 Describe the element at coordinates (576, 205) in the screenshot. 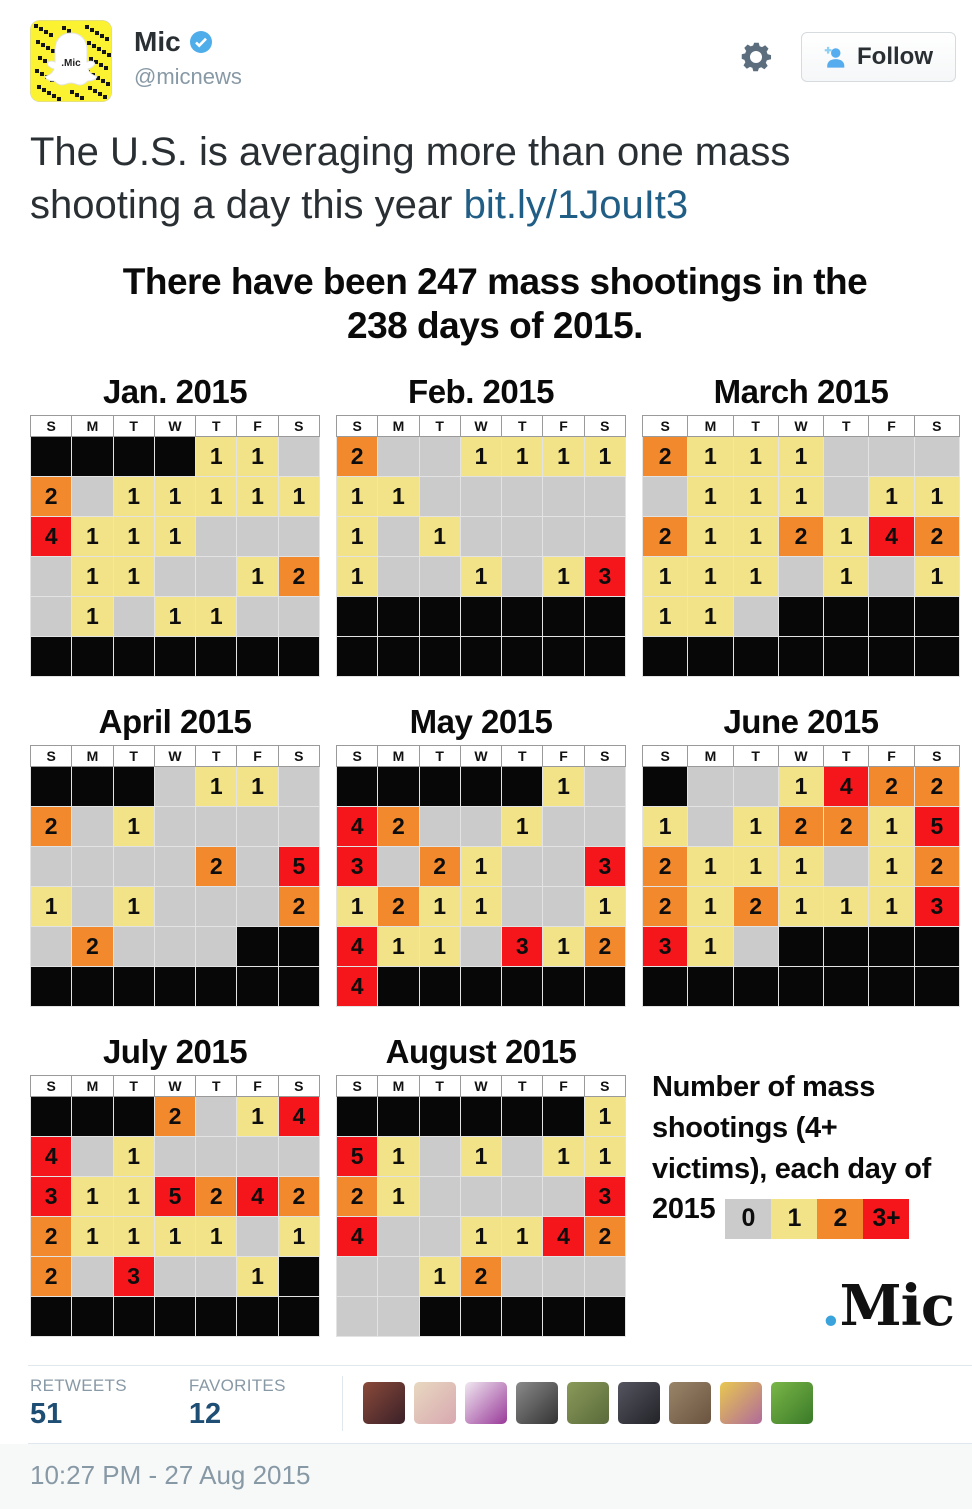

I see `tweet-link: bit.ly/1JouIt3` at that location.